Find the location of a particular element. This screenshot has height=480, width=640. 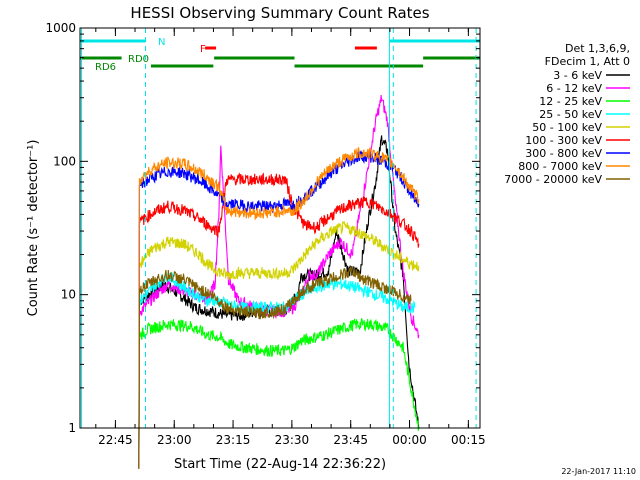

bar-label-n: N is located at coordinates (161, 42).